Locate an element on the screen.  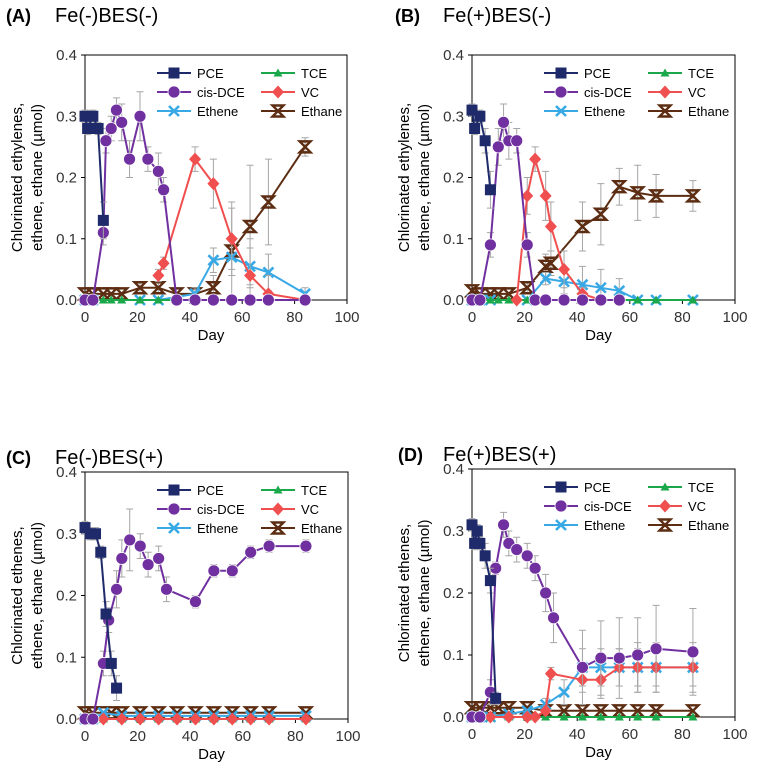
y-axis-label-line: Chlorinated ethylenes, is located at coordinates (17, 177).